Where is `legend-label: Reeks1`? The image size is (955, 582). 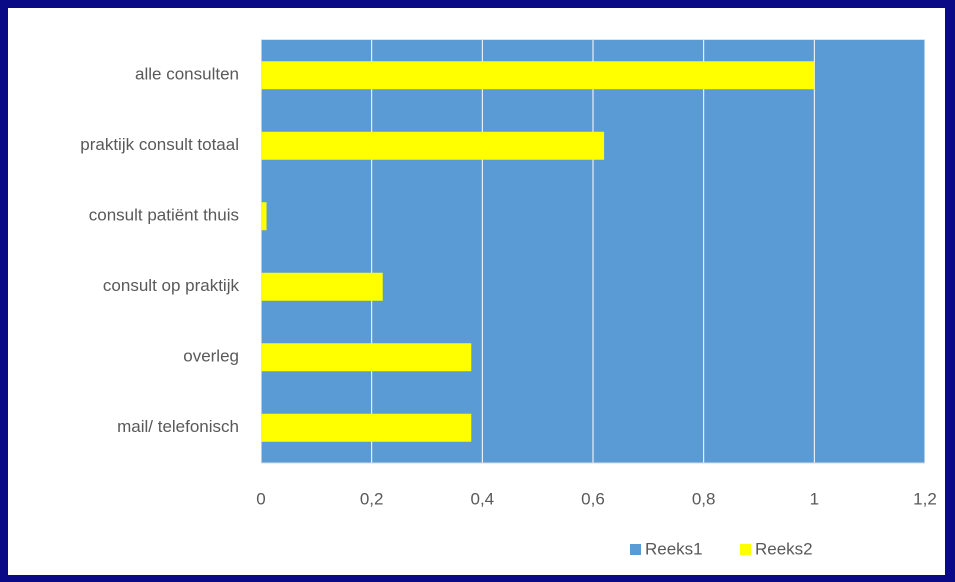
legend-label: Reeks1 is located at coordinates (674, 548).